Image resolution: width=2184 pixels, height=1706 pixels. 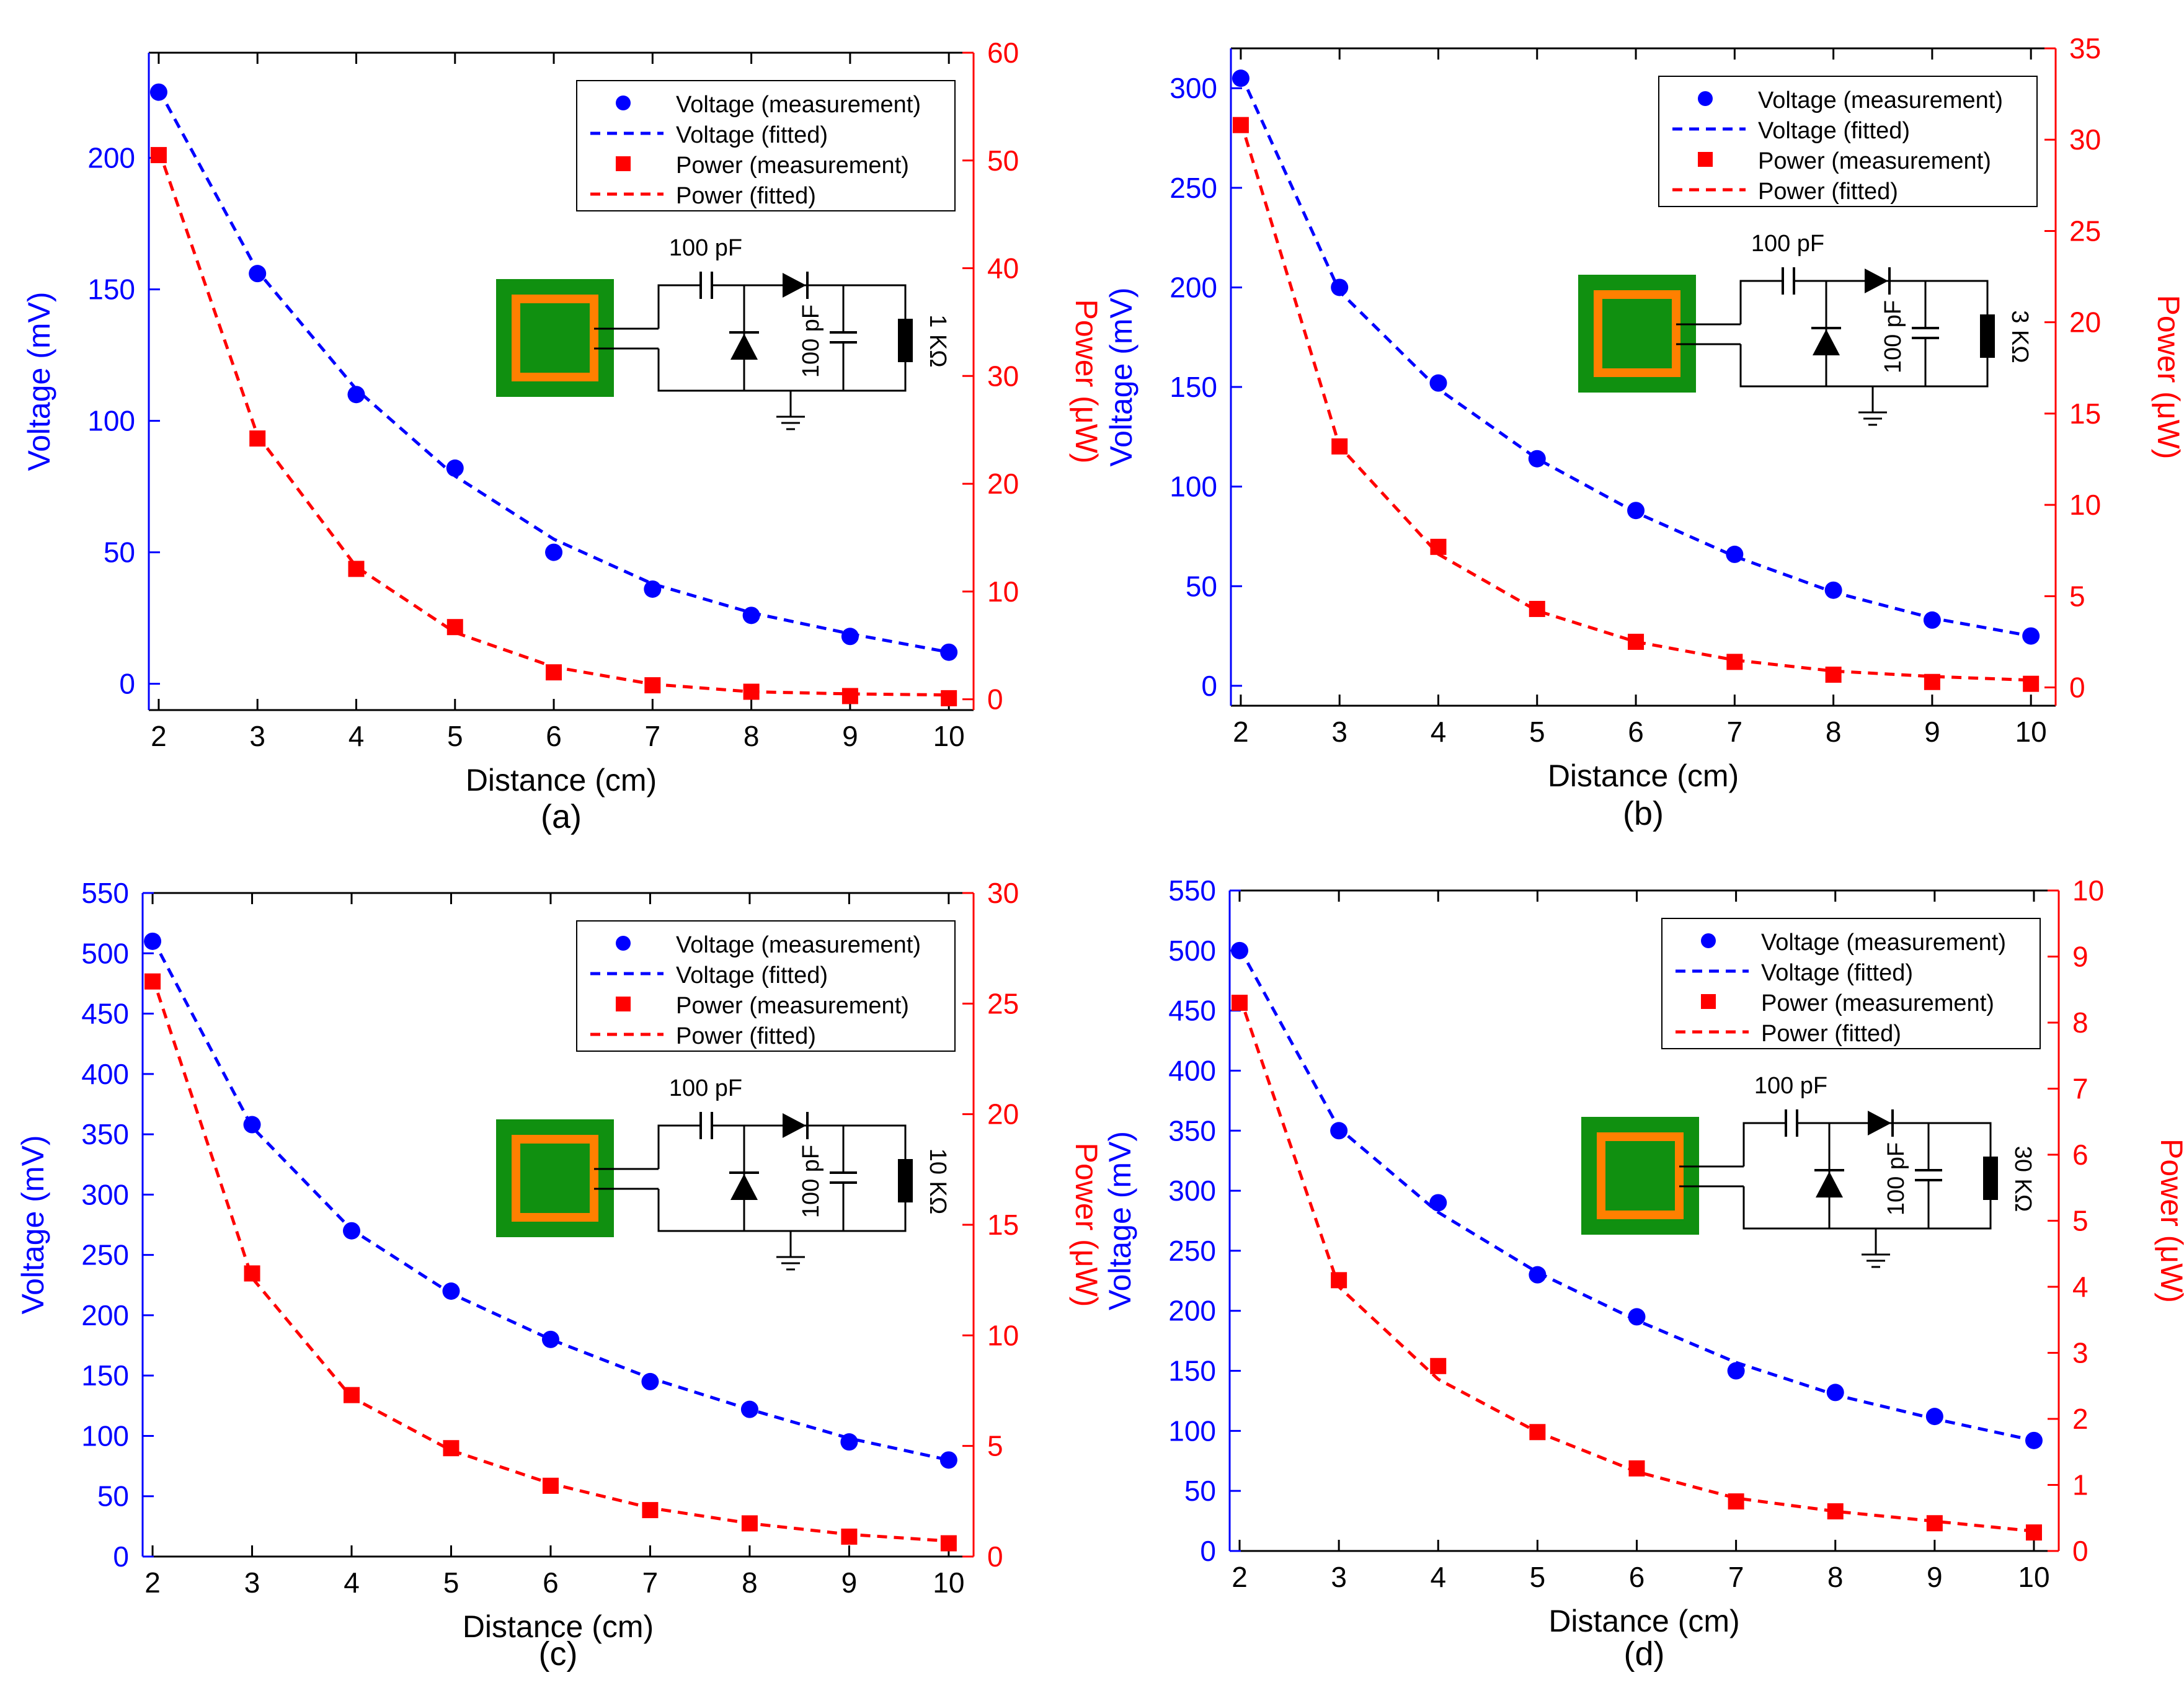 I want to click on wire-loop, so click(x=782, y=1178).